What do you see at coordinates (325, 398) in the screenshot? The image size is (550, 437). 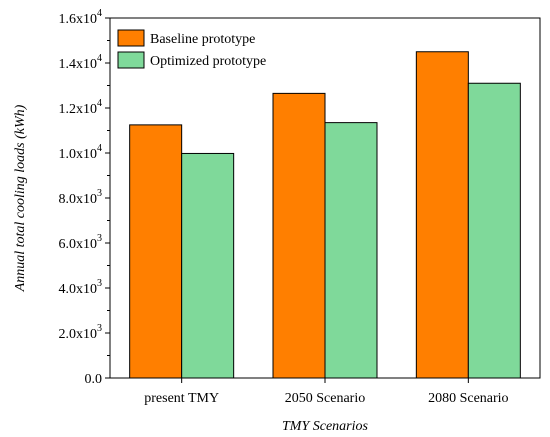 I see `x-tick-label: 2050 Scenario` at bounding box center [325, 398].